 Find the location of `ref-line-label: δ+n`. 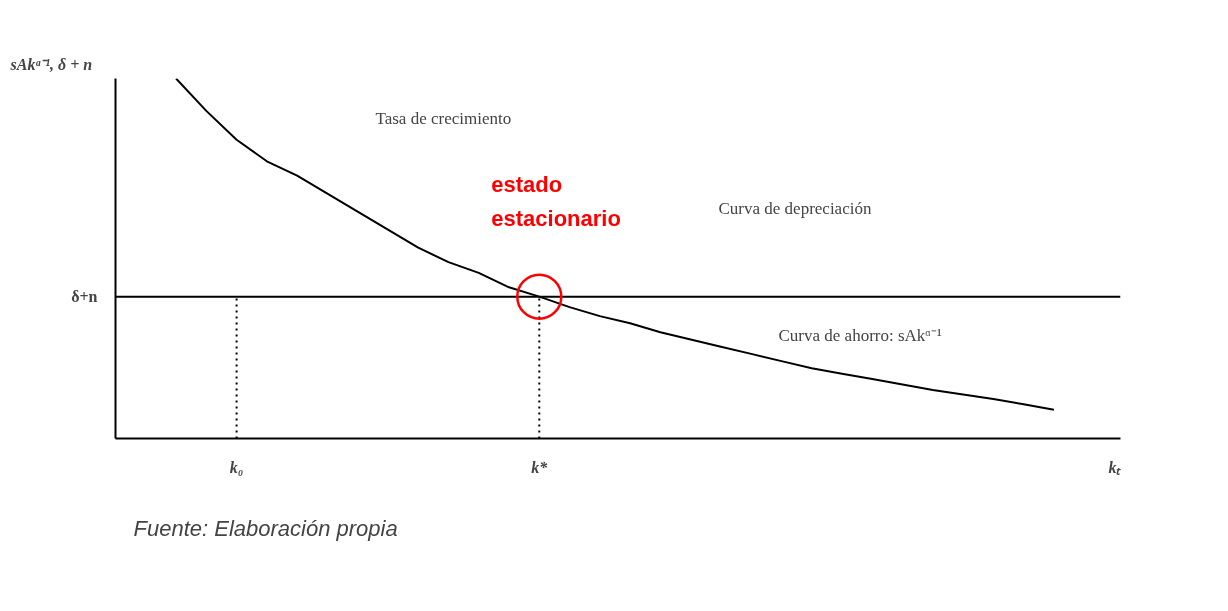

ref-line-label: δ+n is located at coordinates (84, 297).